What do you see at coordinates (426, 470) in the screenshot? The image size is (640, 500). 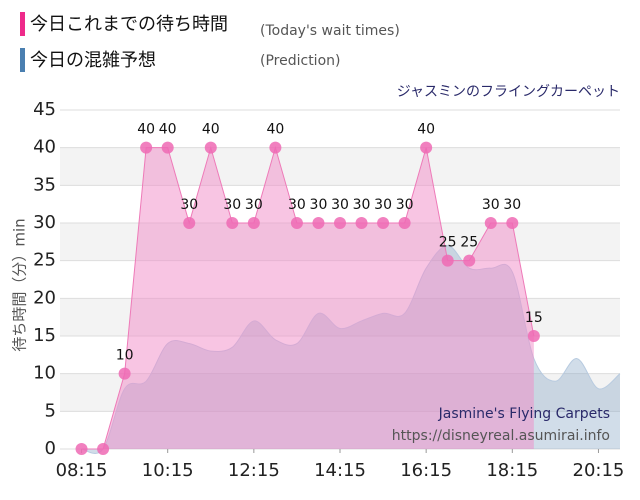 I see `x-tick-label: 16:15` at bounding box center [426, 470].